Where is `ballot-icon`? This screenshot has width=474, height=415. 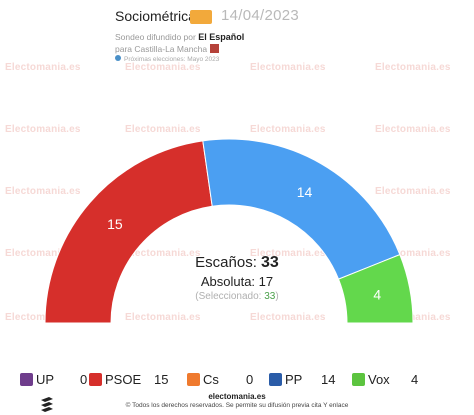
ballot-icon is located at coordinates (118, 58).